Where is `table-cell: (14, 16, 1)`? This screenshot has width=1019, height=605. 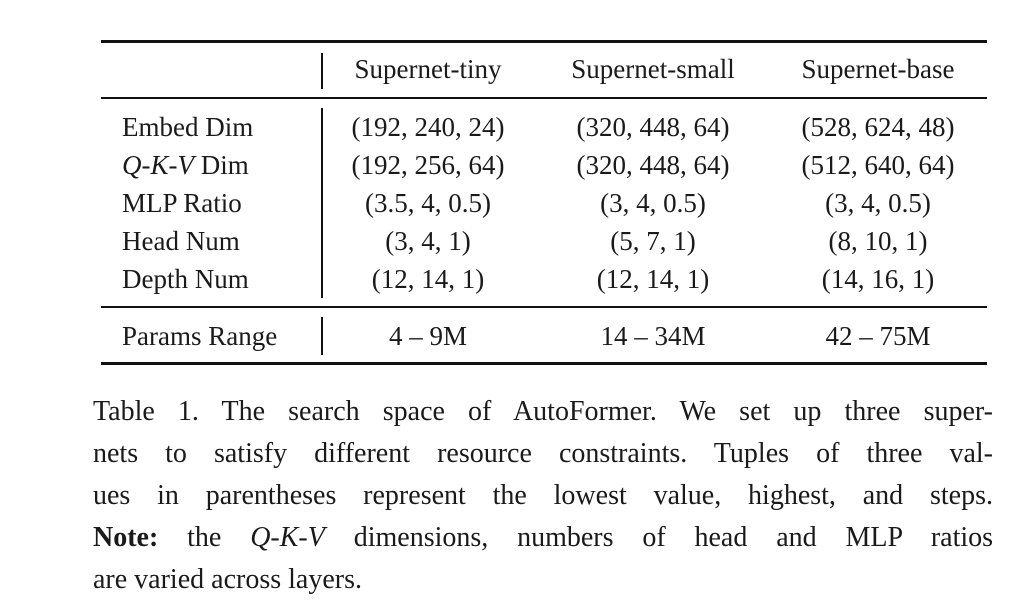 table-cell: (14, 16, 1) is located at coordinates (878, 279).